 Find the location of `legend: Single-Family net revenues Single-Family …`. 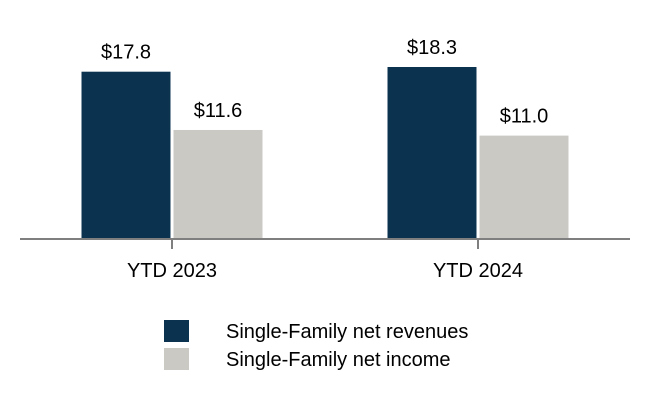

legend: Single-Family net revenues Single-Family … is located at coordinates (316, 345).